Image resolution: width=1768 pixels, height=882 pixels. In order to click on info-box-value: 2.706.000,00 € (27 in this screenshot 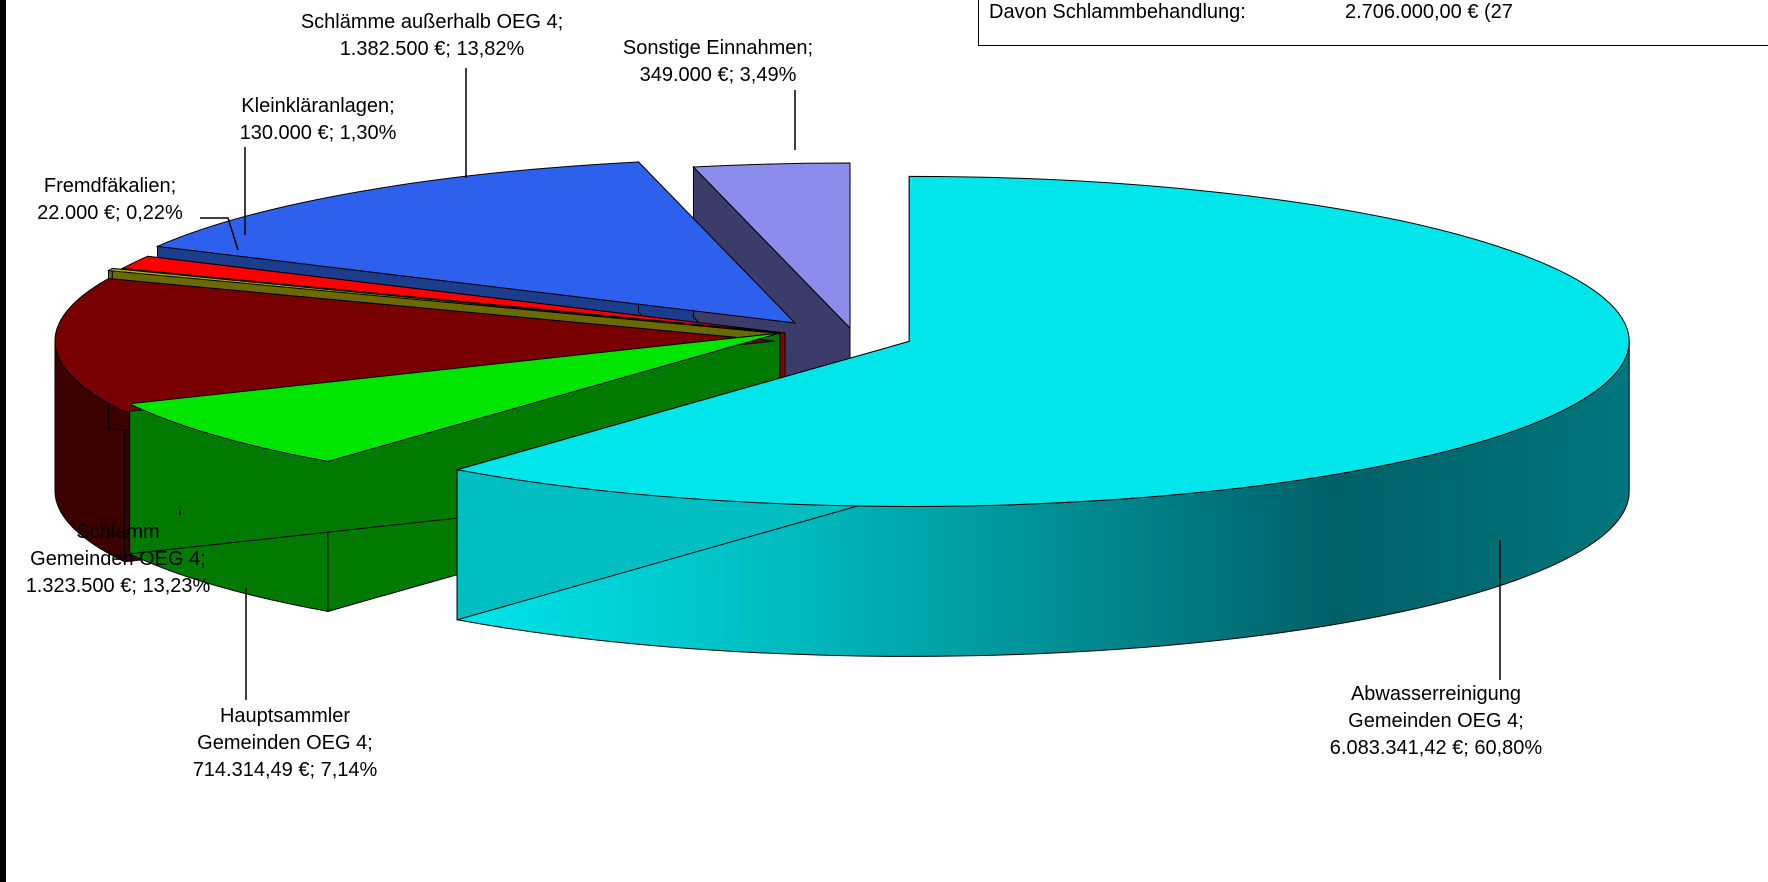, I will do `click(1429, 12)`.